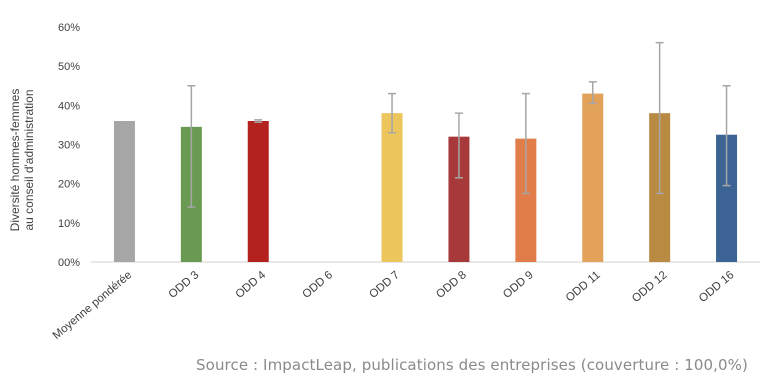 Image resolution: width=780 pixels, height=381 pixels. What do you see at coordinates (15, 160) in the screenshot?
I see `y-axis-label-line-1: Diversité hommes-femmes` at bounding box center [15, 160].